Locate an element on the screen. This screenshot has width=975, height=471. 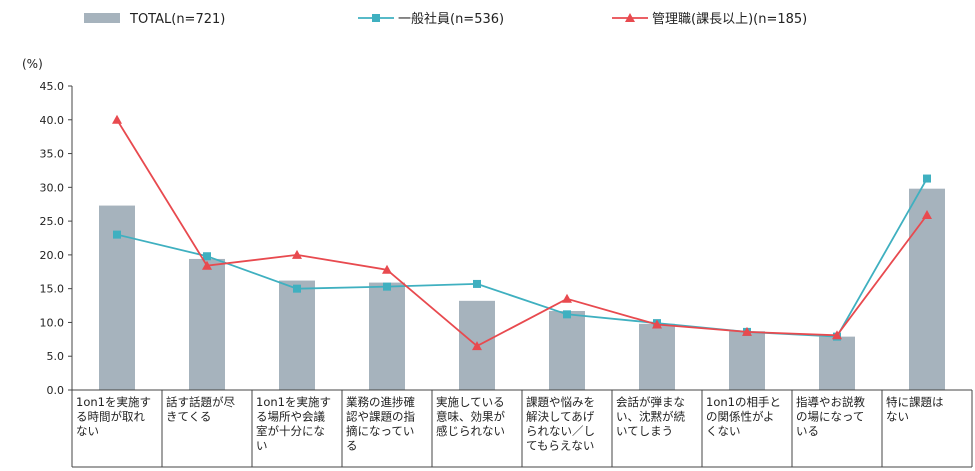
category-label: 1on1の相手との関係性がよくない is located at coordinates (743, 416).